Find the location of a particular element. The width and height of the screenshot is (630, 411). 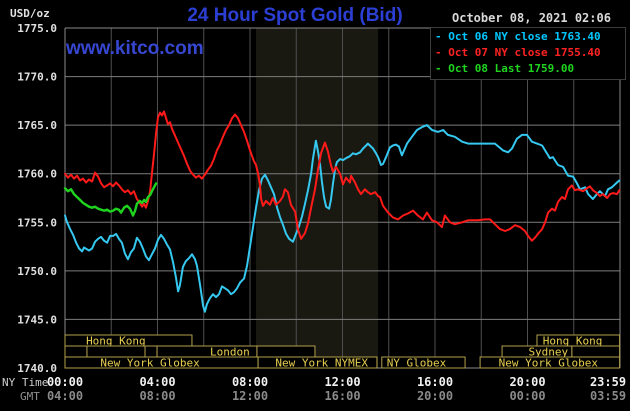

oct06-dash-icon: - is located at coordinates (438, 36).